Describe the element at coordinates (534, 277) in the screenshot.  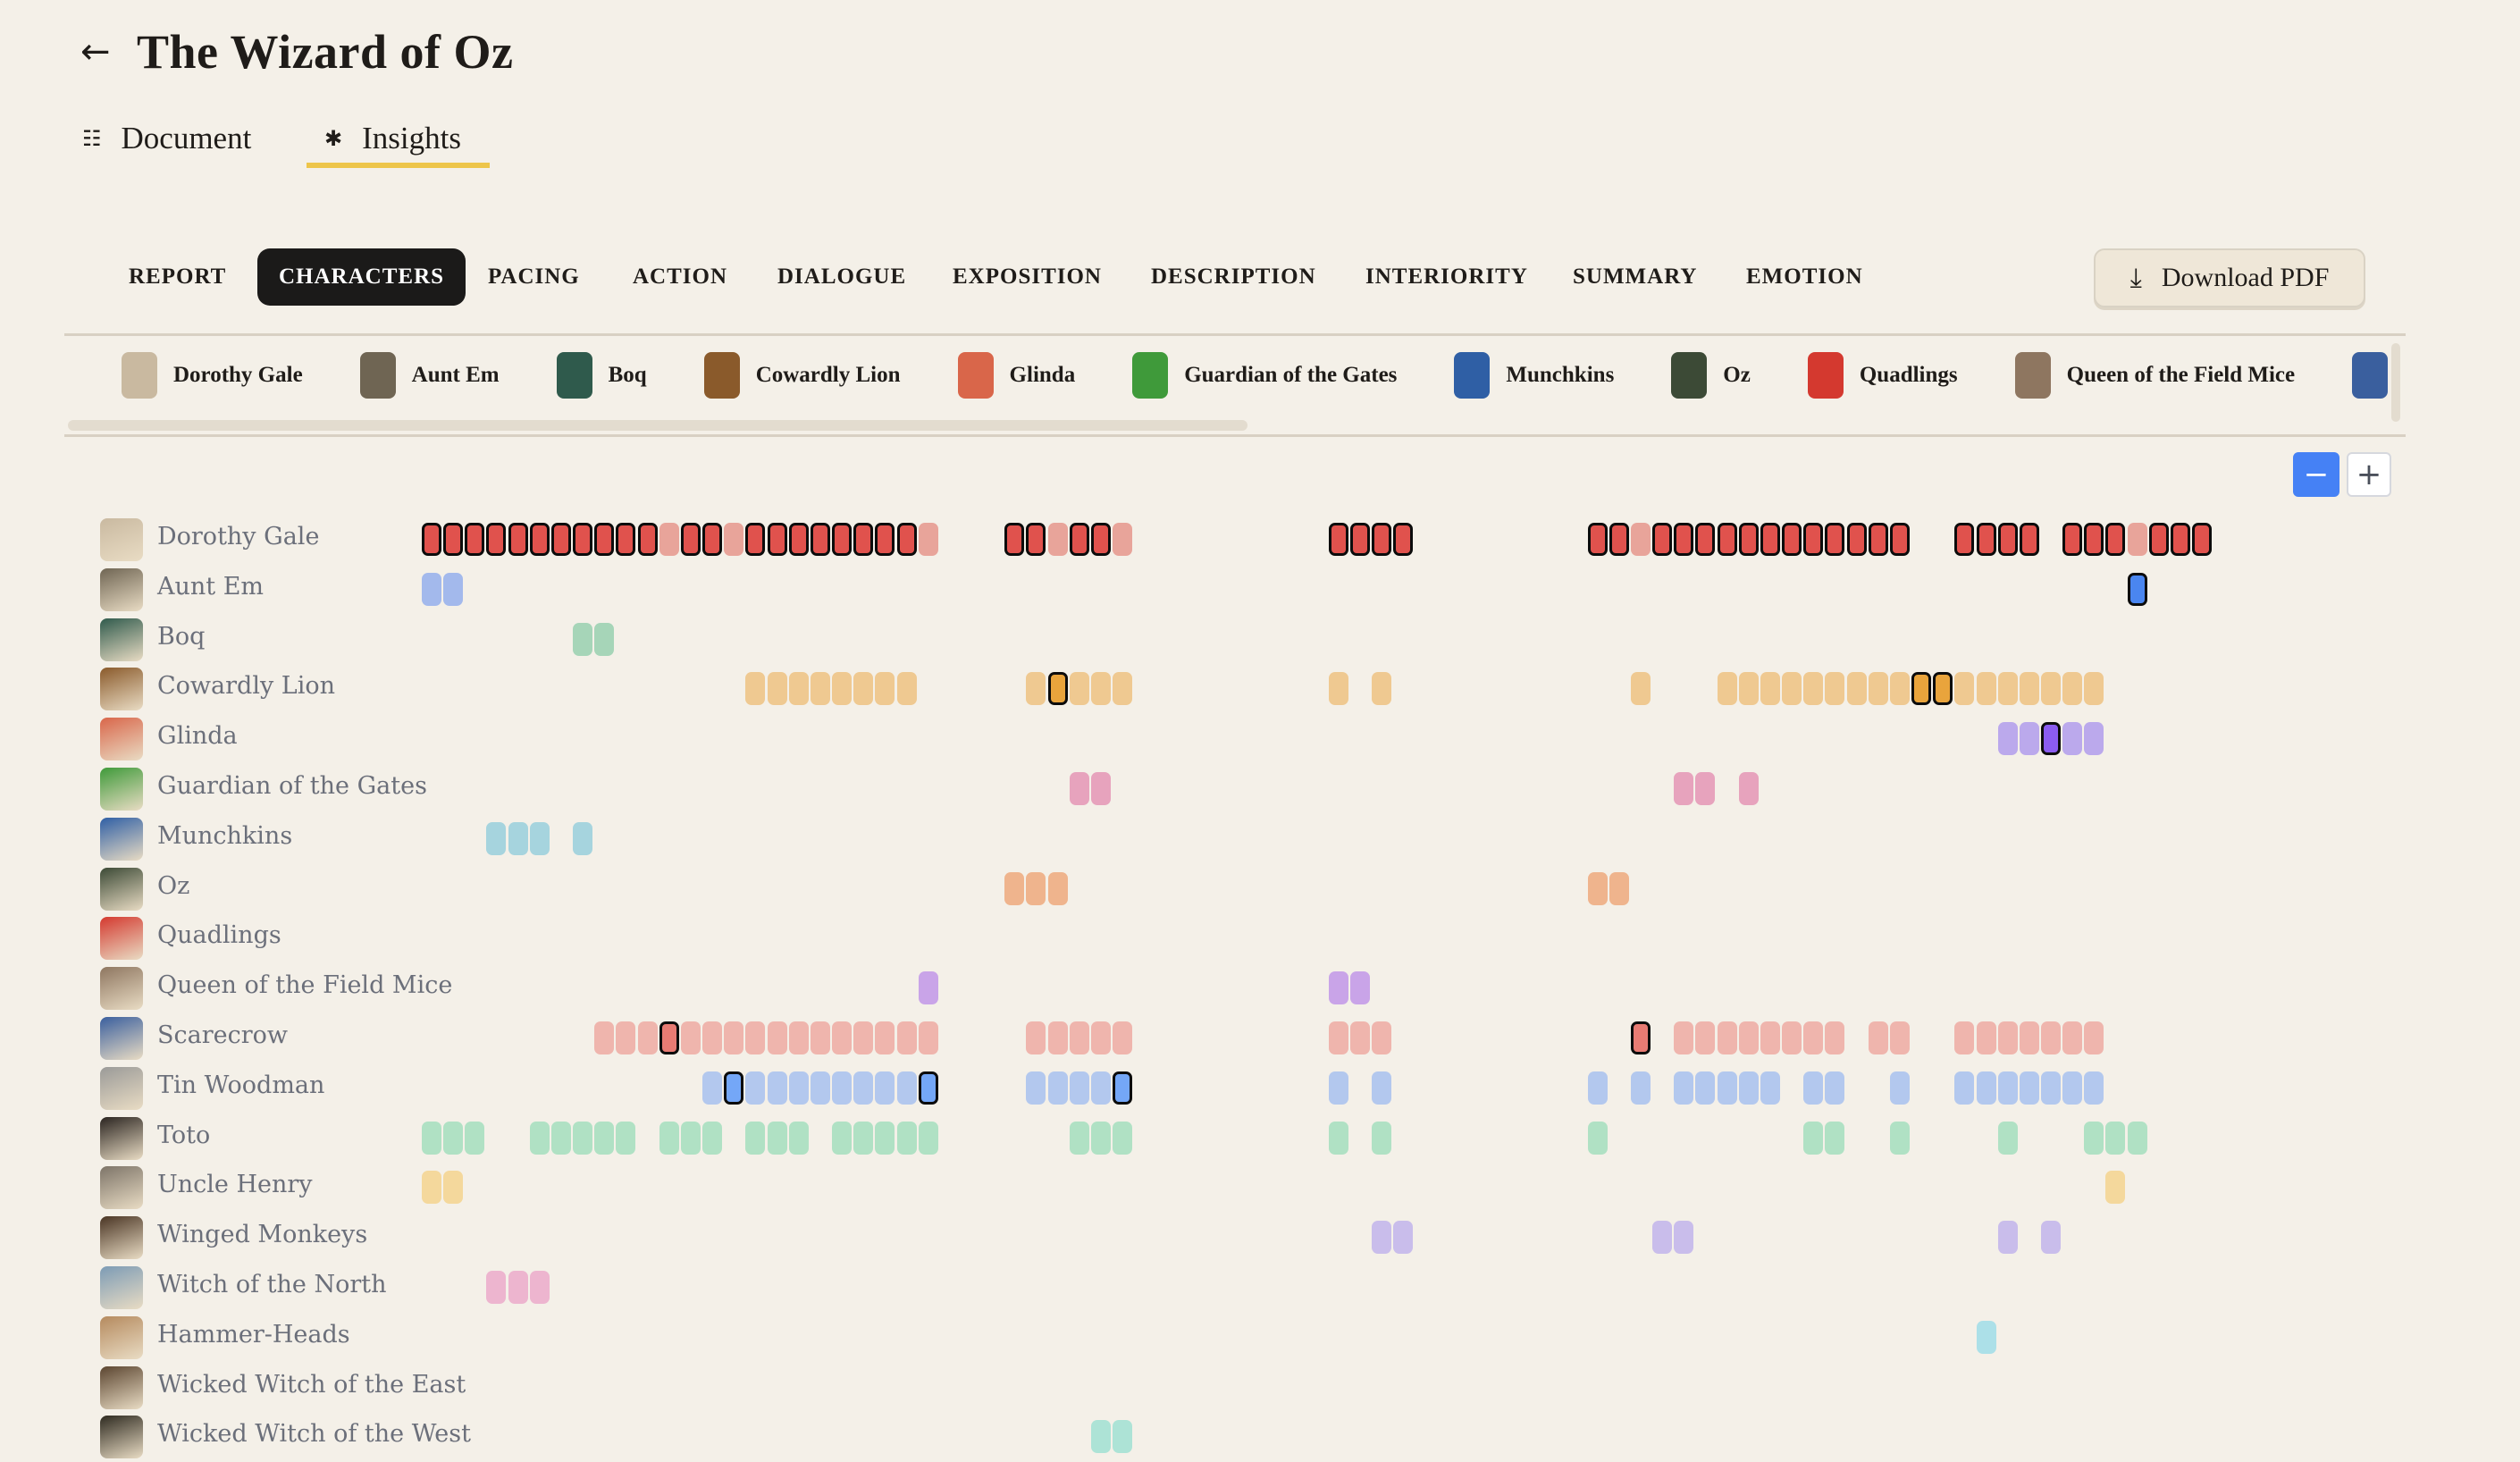
I see `category-tab-pacing: PACING` at that location.